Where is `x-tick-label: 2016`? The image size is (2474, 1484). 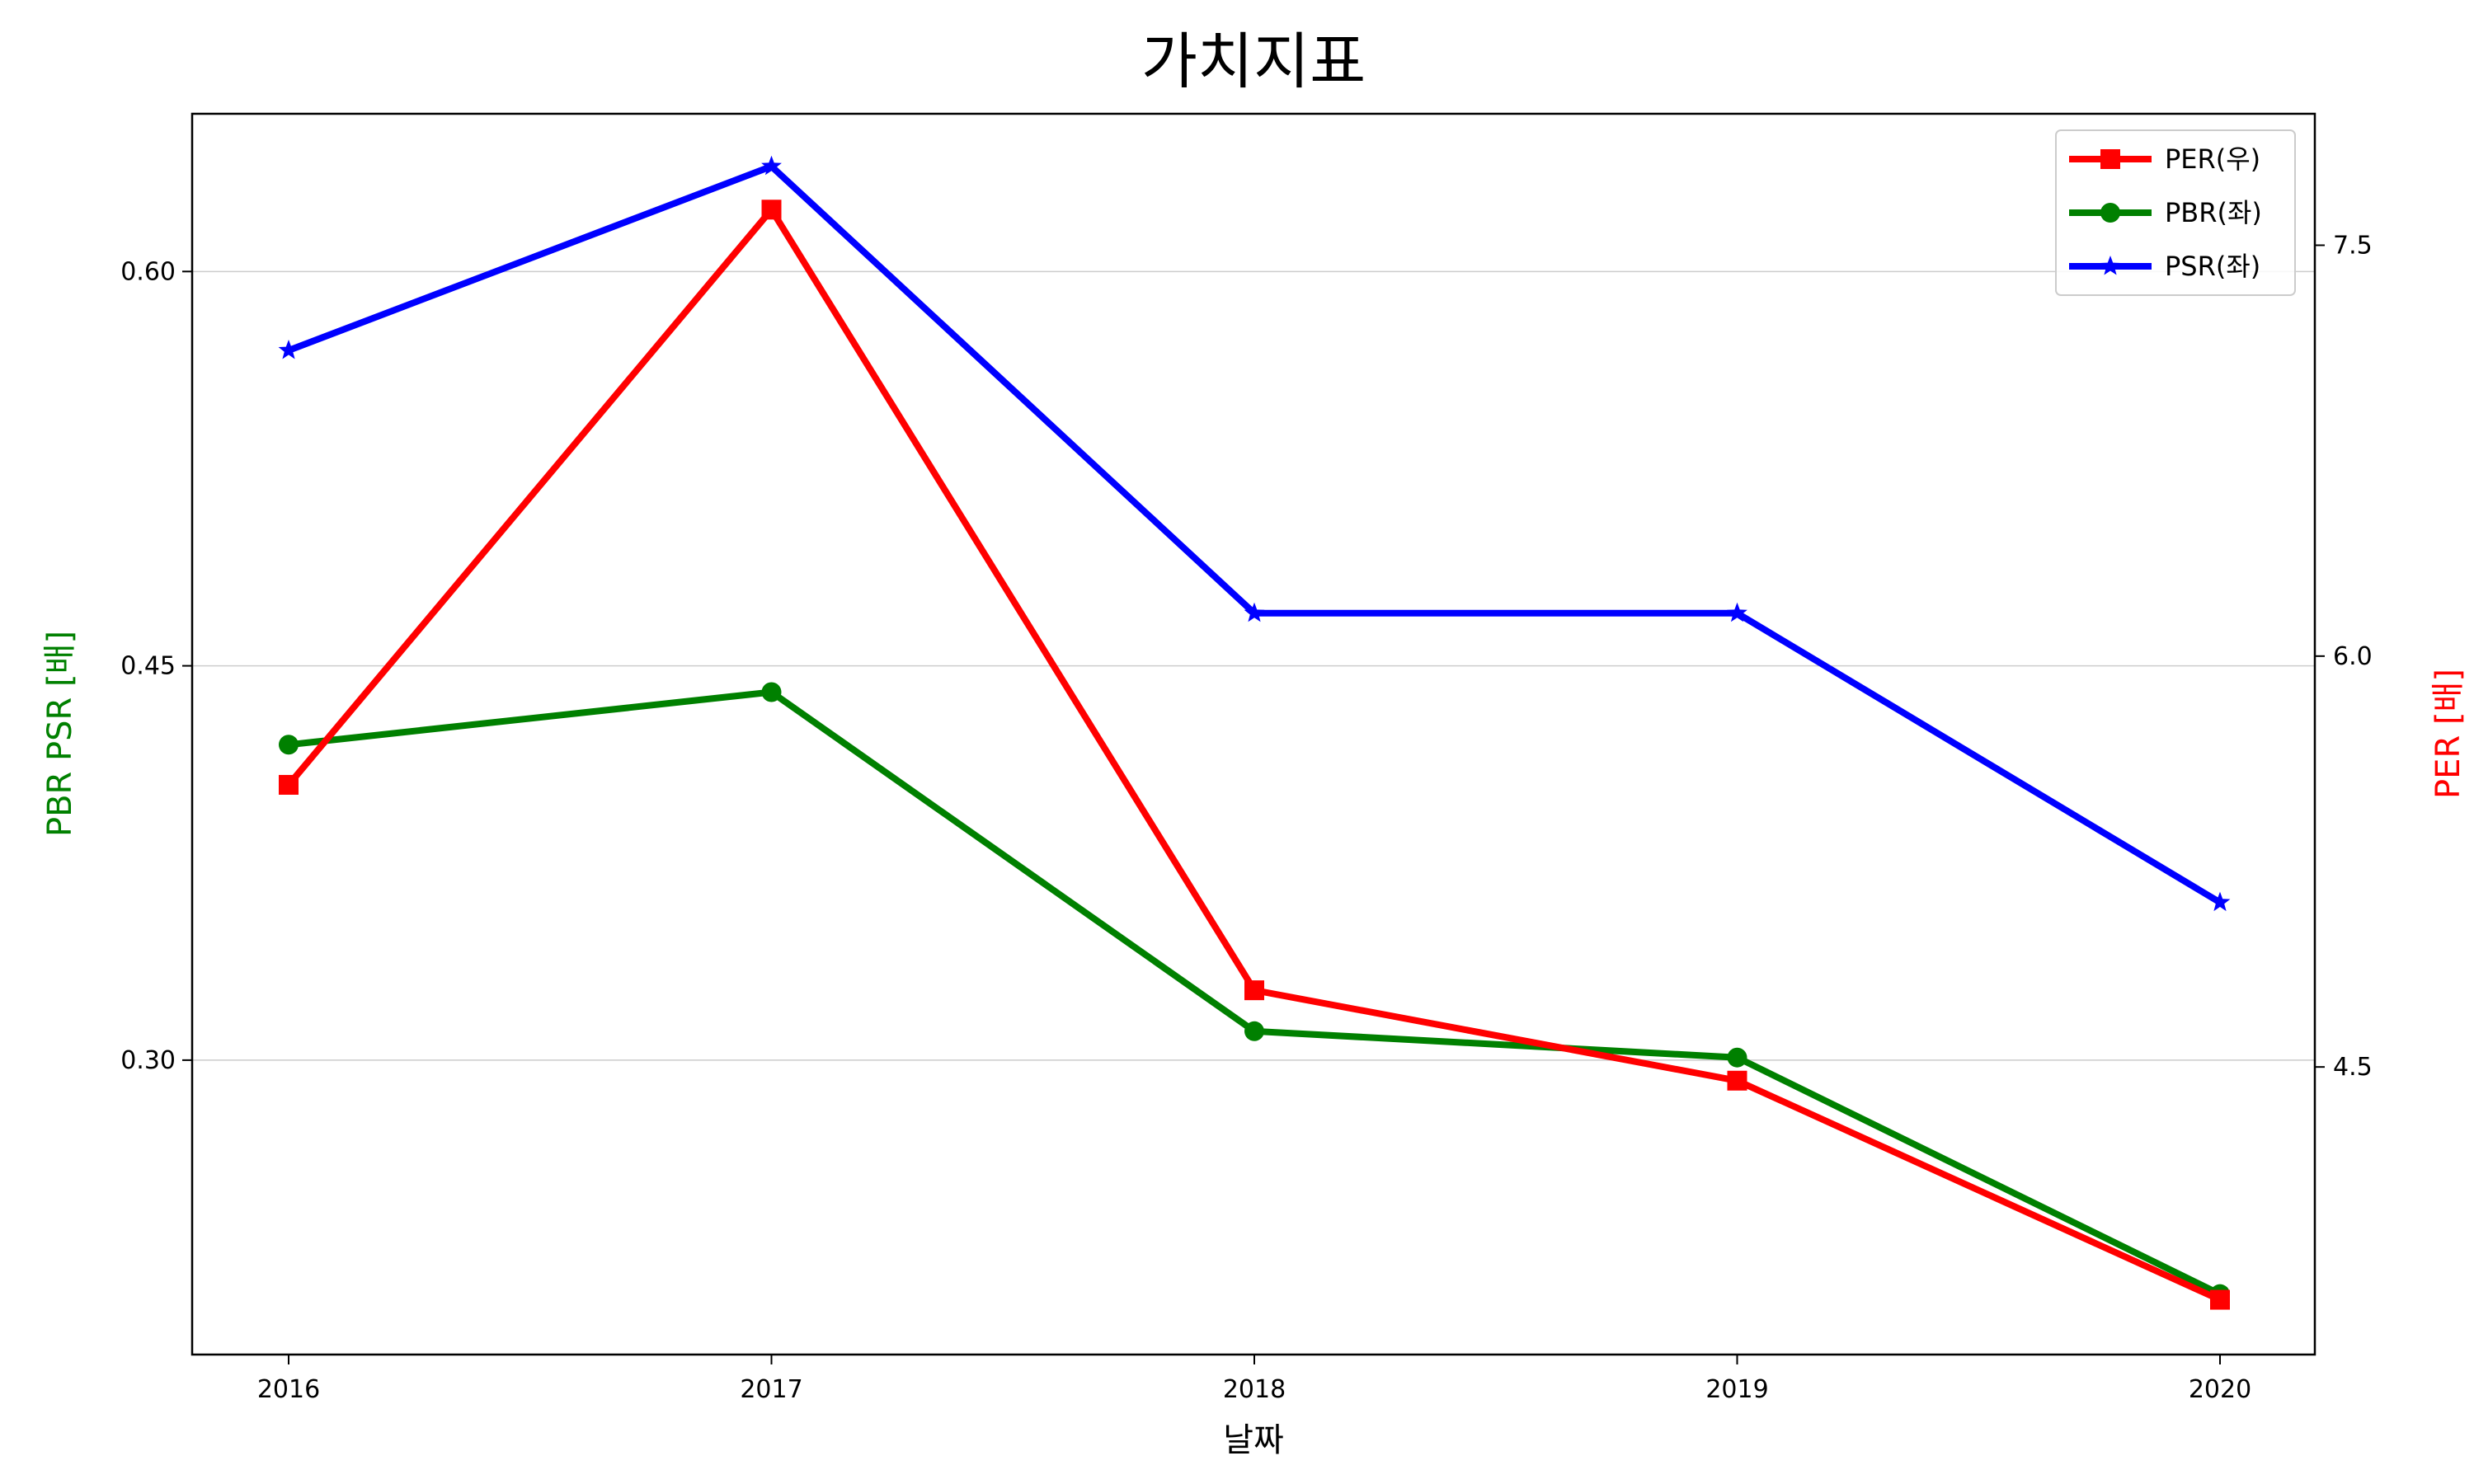 x-tick-label: 2016 is located at coordinates (288, 1389).